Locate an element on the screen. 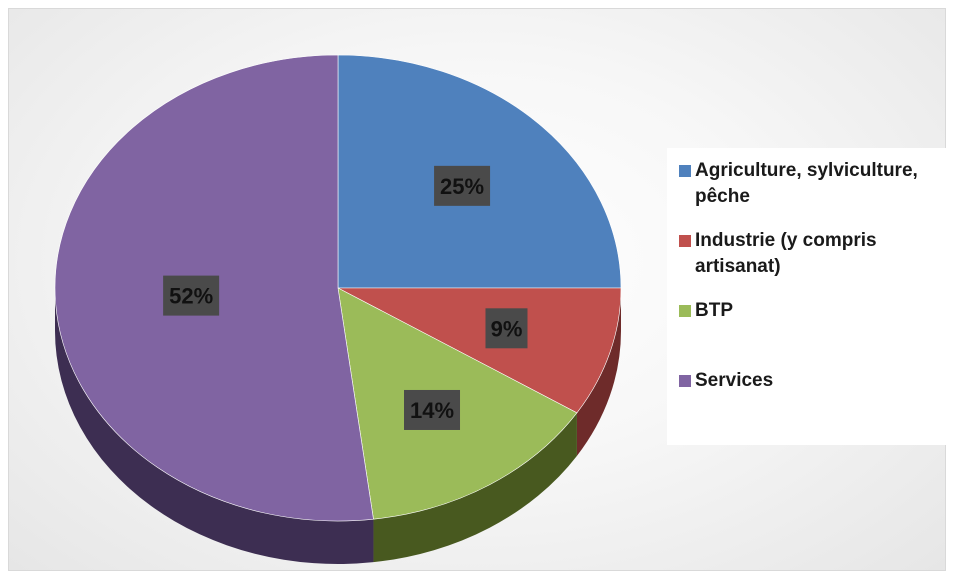 The image size is (956, 581). legend-swatch-services is located at coordinates (685, 381).